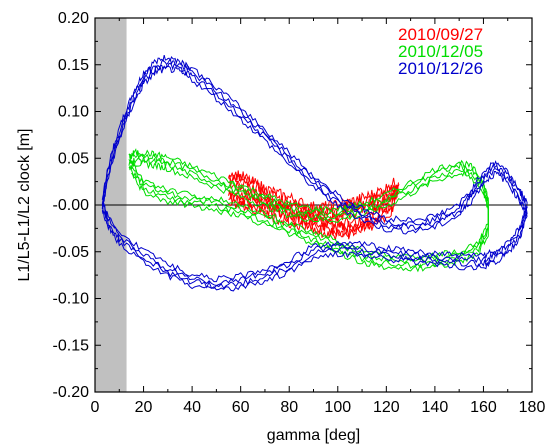 The width and height of the screenshot is (552, 448). Describe the element at coordinates (440, 68) in the screenshot. I see `legend-entry-2: 2010/12/26` at that location.